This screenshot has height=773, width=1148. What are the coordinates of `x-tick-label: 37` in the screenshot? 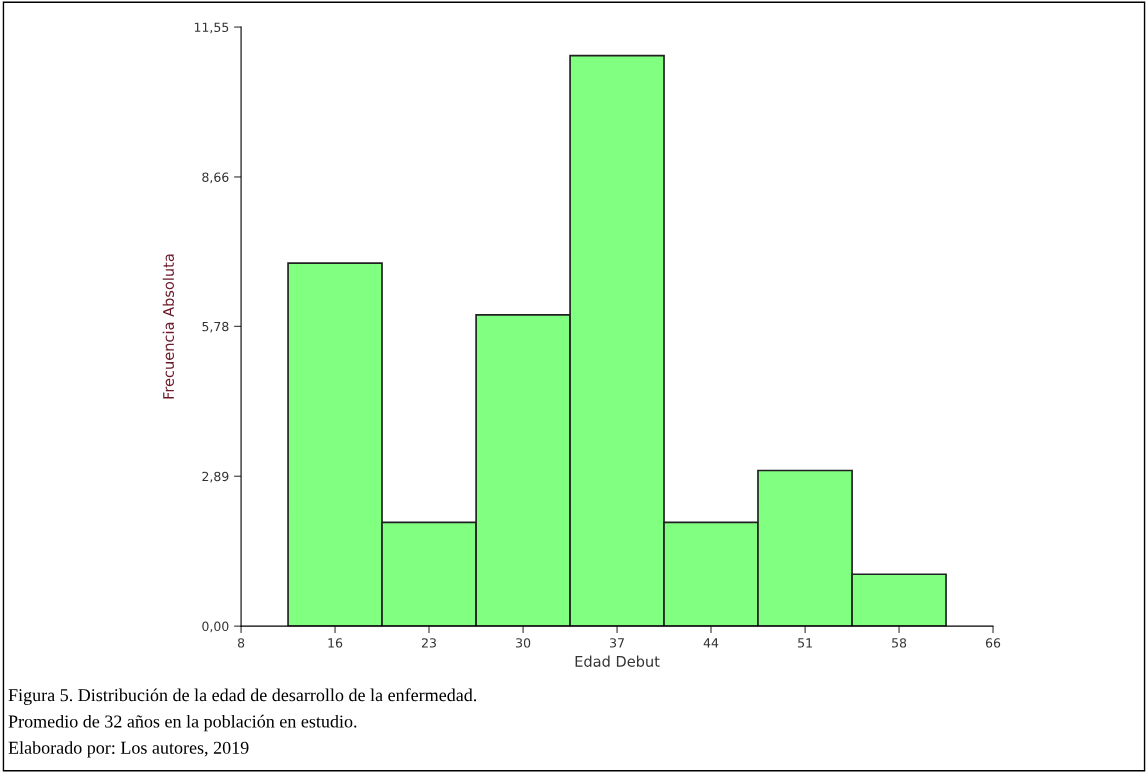 It's located at (617, 643).